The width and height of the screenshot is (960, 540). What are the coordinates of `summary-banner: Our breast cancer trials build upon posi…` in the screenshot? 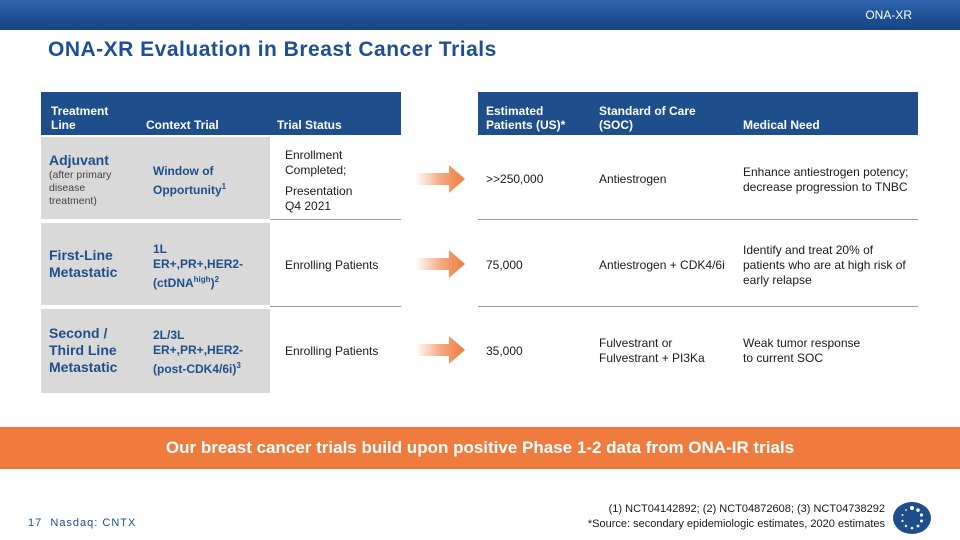 It's located at (480, 448).